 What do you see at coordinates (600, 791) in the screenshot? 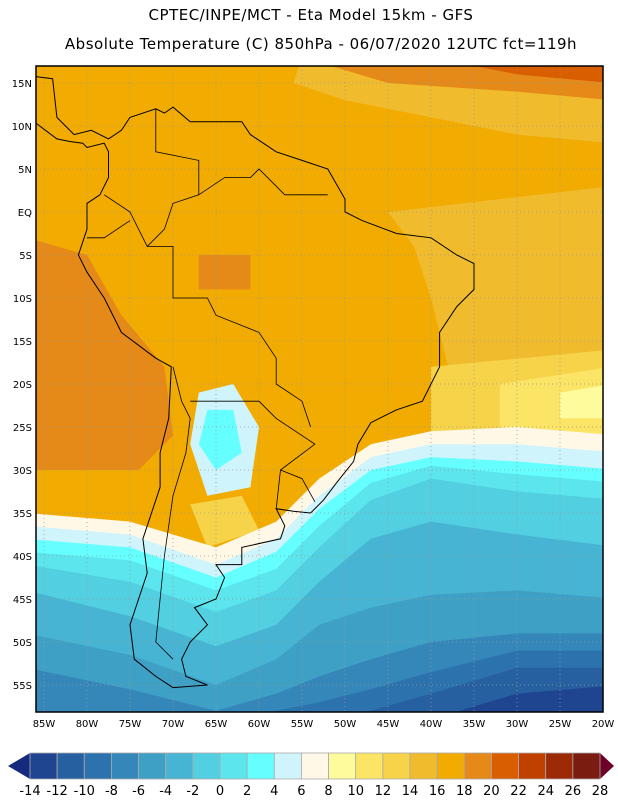
I see `colorbar-label: 28` at bounding box center [600, 791].